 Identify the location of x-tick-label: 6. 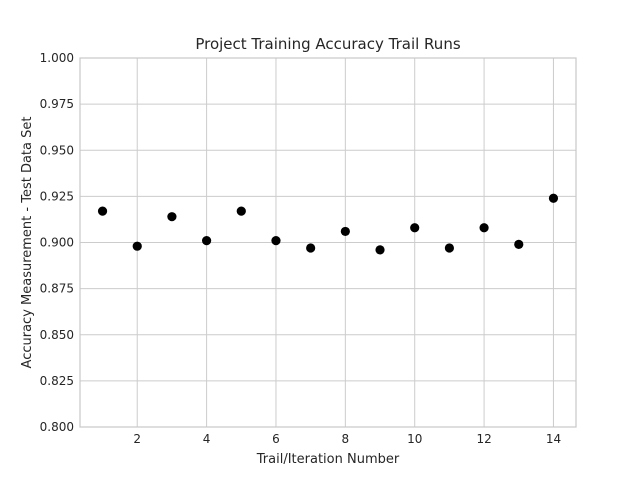
(276, 439).